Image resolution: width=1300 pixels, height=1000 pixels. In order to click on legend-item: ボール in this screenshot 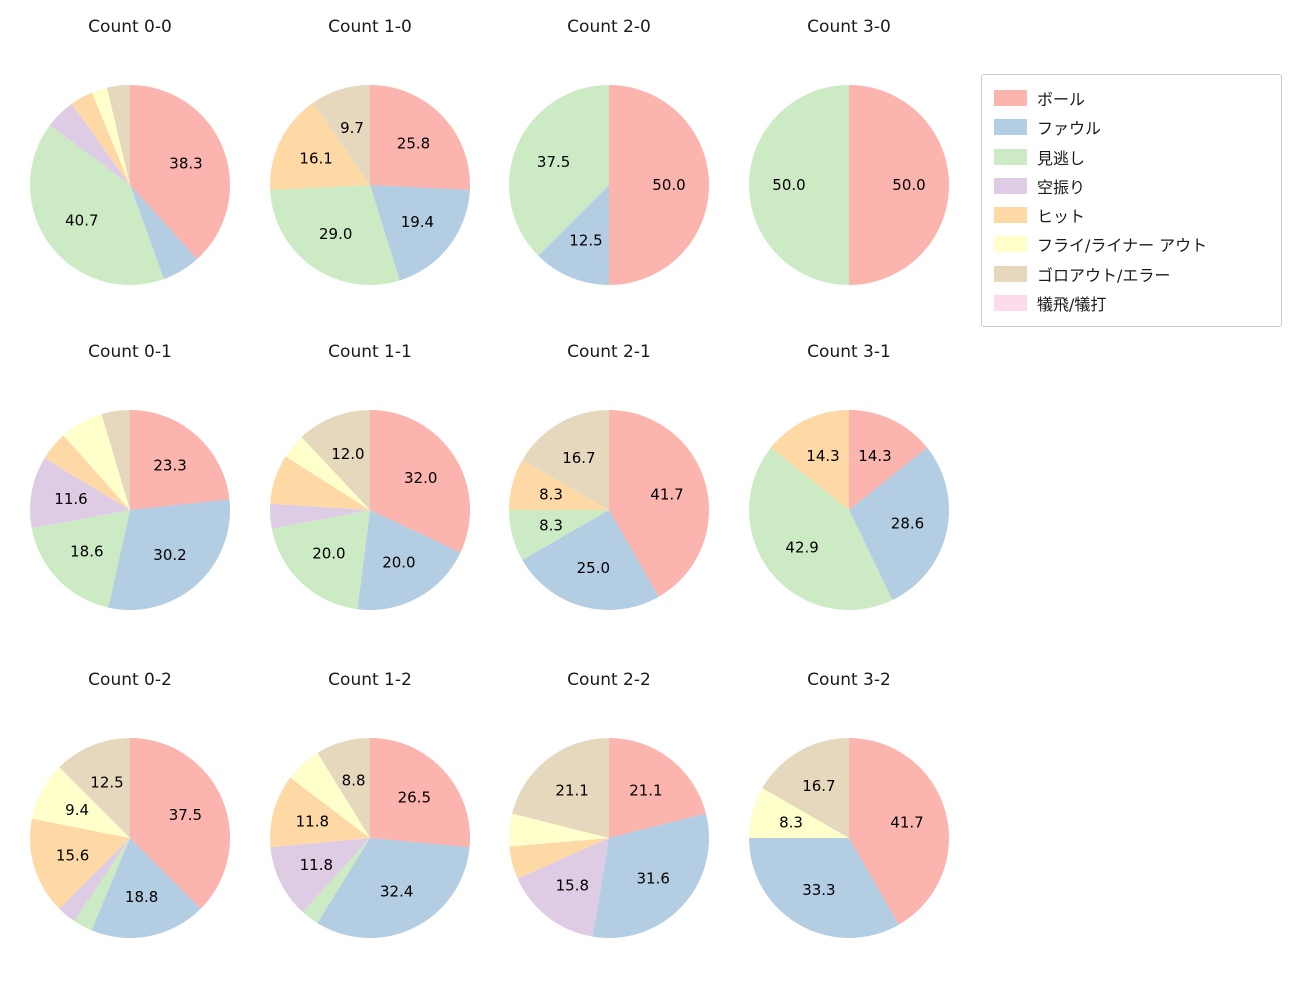, I will do `click(1131, 98)`.